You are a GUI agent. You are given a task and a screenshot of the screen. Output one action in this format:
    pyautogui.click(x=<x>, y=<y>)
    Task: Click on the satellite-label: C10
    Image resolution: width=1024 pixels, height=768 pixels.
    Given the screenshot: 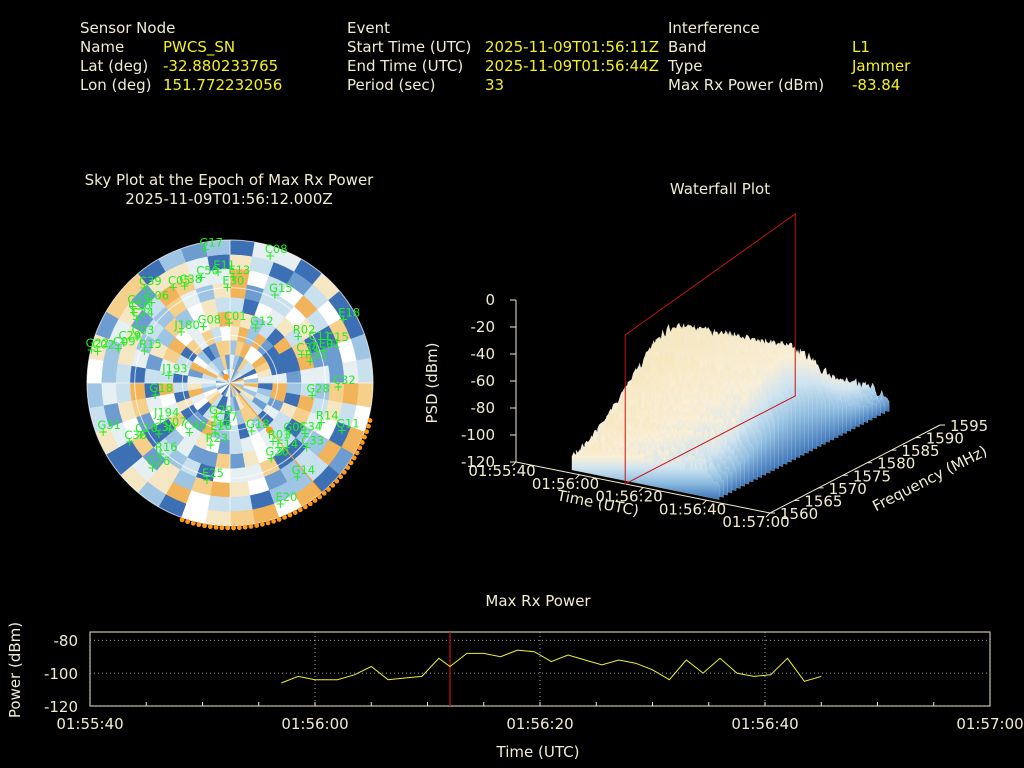 What is the action you would take?
    pyautogui.click(x=146, y=428)
    